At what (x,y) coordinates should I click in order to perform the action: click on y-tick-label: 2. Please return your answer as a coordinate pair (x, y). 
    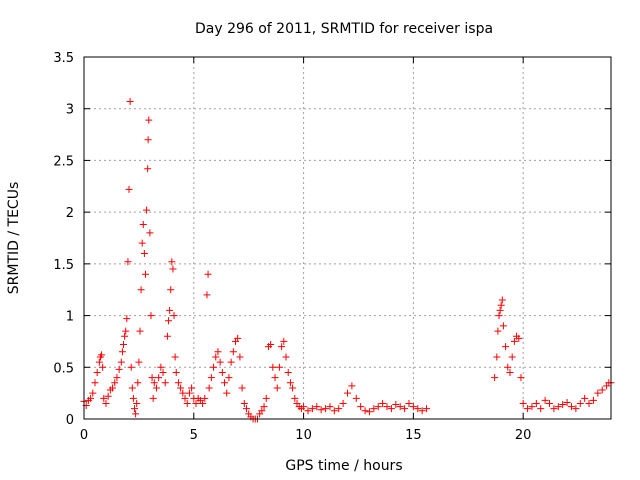
    Looking at the image, I should click on (70, 213).